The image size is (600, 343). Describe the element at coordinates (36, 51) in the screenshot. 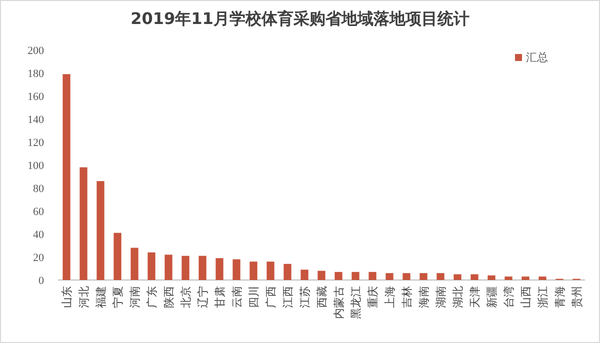

I see `y-tick-label: 200` at that location.